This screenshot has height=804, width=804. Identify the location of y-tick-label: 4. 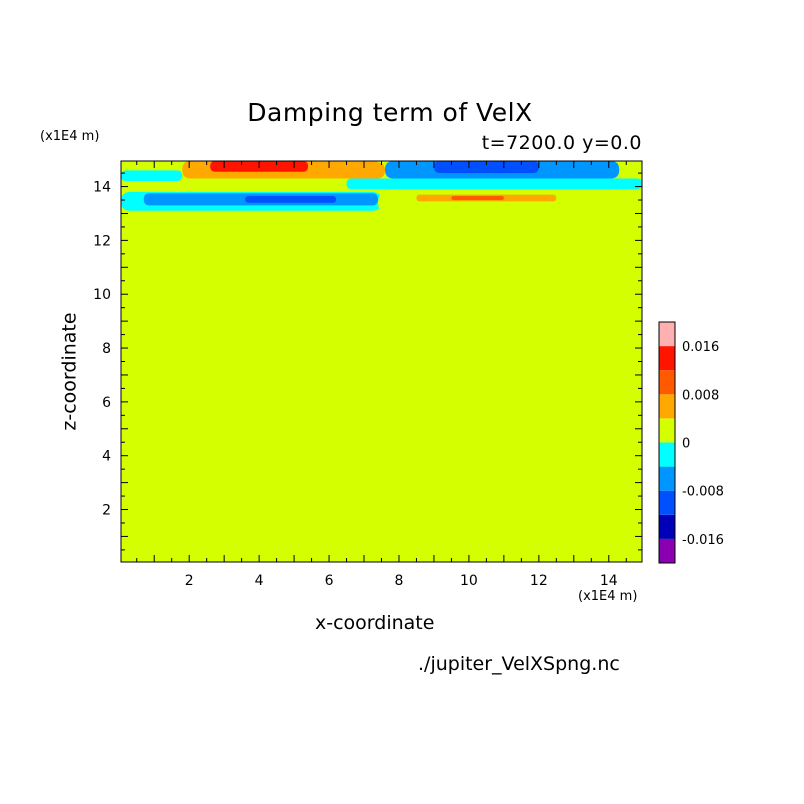
(106, 457).